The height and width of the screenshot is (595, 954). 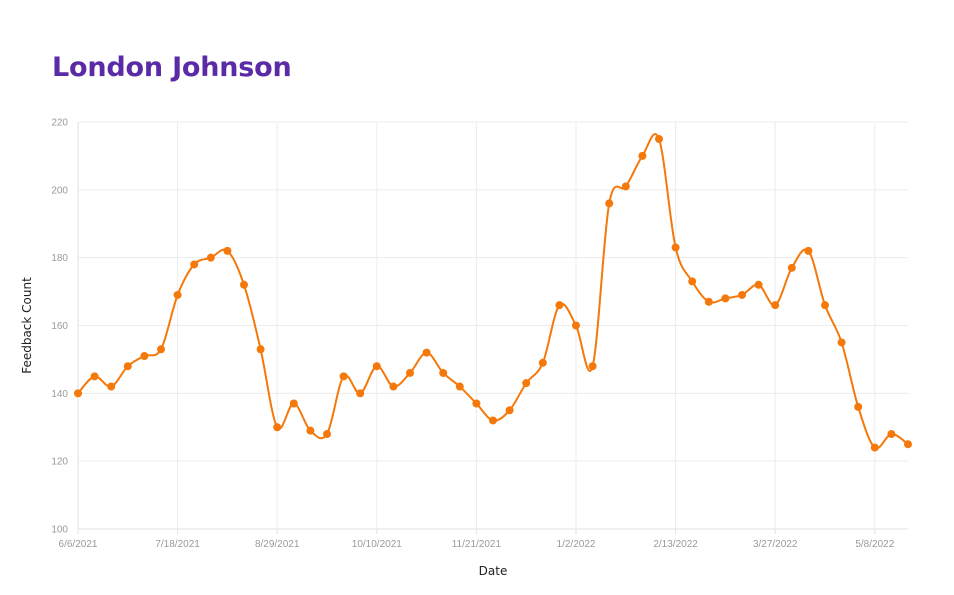 What do you see at coordinates (59, 394) in the screenshot?
I see `y-tick-label: 140` at bounding box center [59, 394].